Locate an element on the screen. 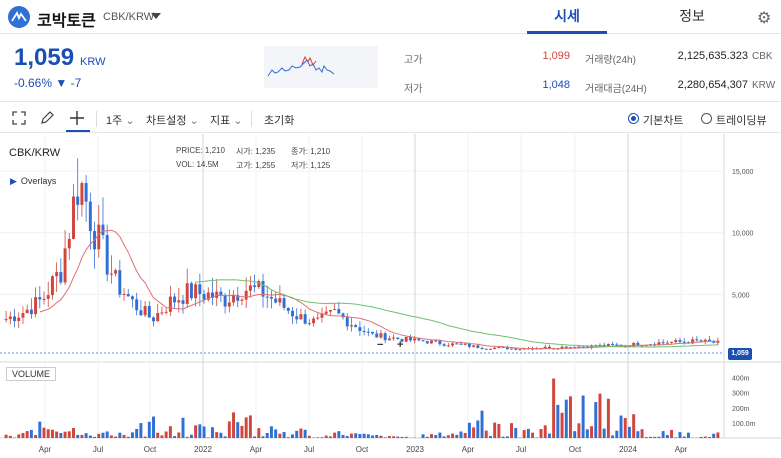 This screenshot has width=781, height=458. toolbar-divider is located at coordinates (251, 119).